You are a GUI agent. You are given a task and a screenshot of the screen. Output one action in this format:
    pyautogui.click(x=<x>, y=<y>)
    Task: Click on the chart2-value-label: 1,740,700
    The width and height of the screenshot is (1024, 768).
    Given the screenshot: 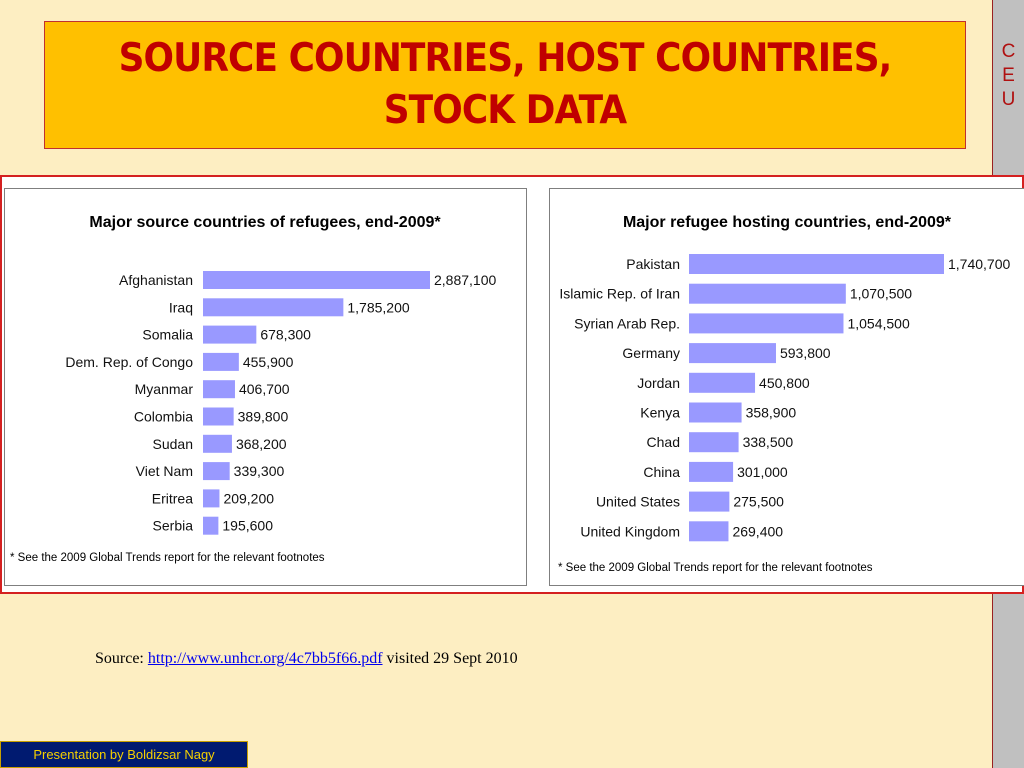 What is the action you would take?
    pyautogui.click(x=979, y=264)
    